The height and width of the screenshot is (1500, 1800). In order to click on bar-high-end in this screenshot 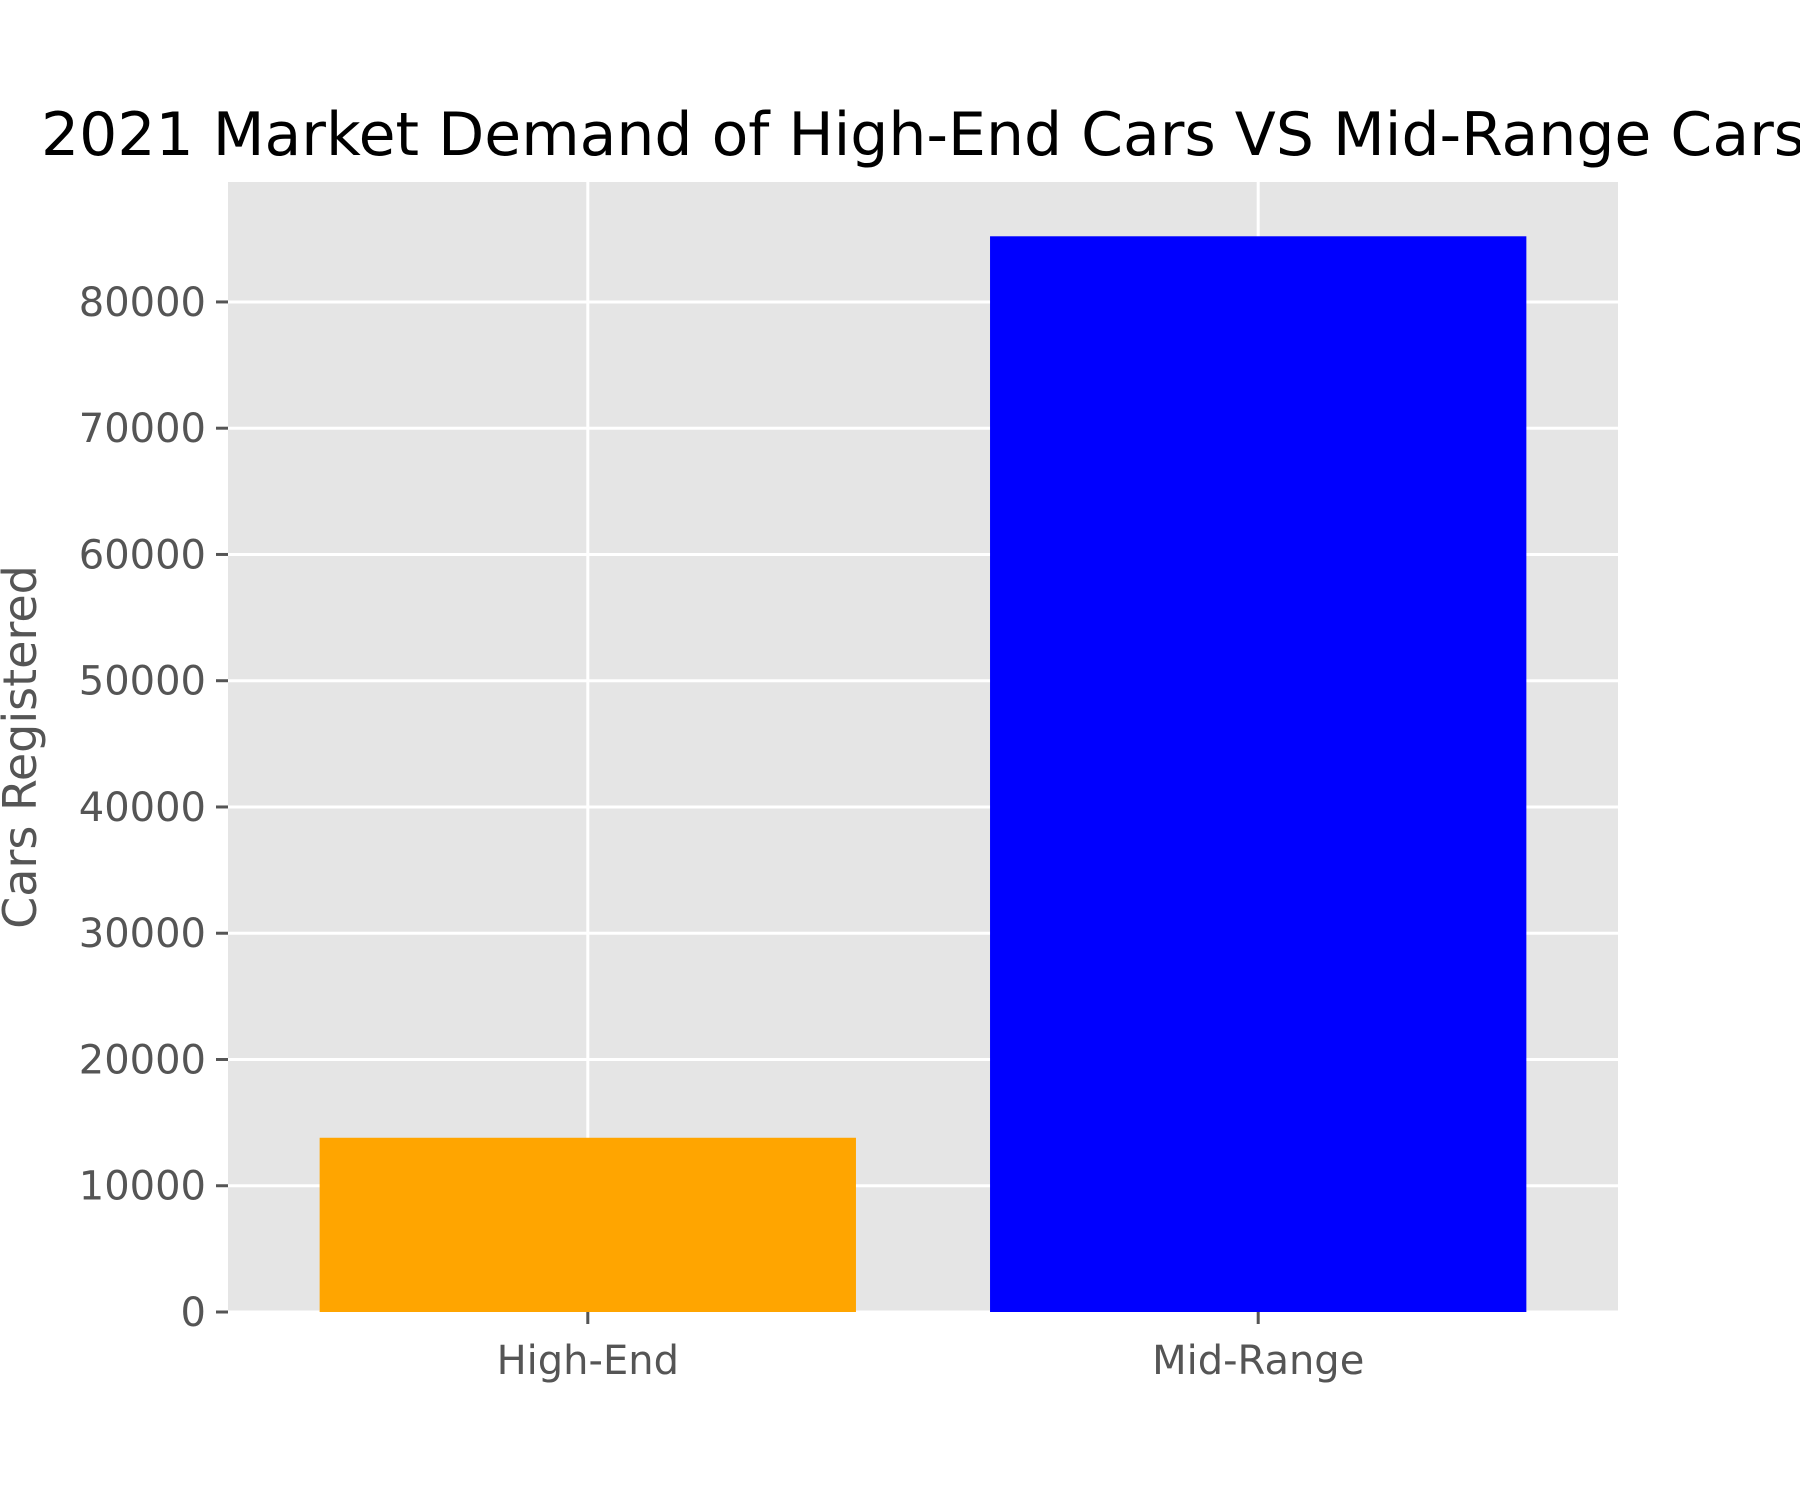, I will do `click(587, 1224)`.